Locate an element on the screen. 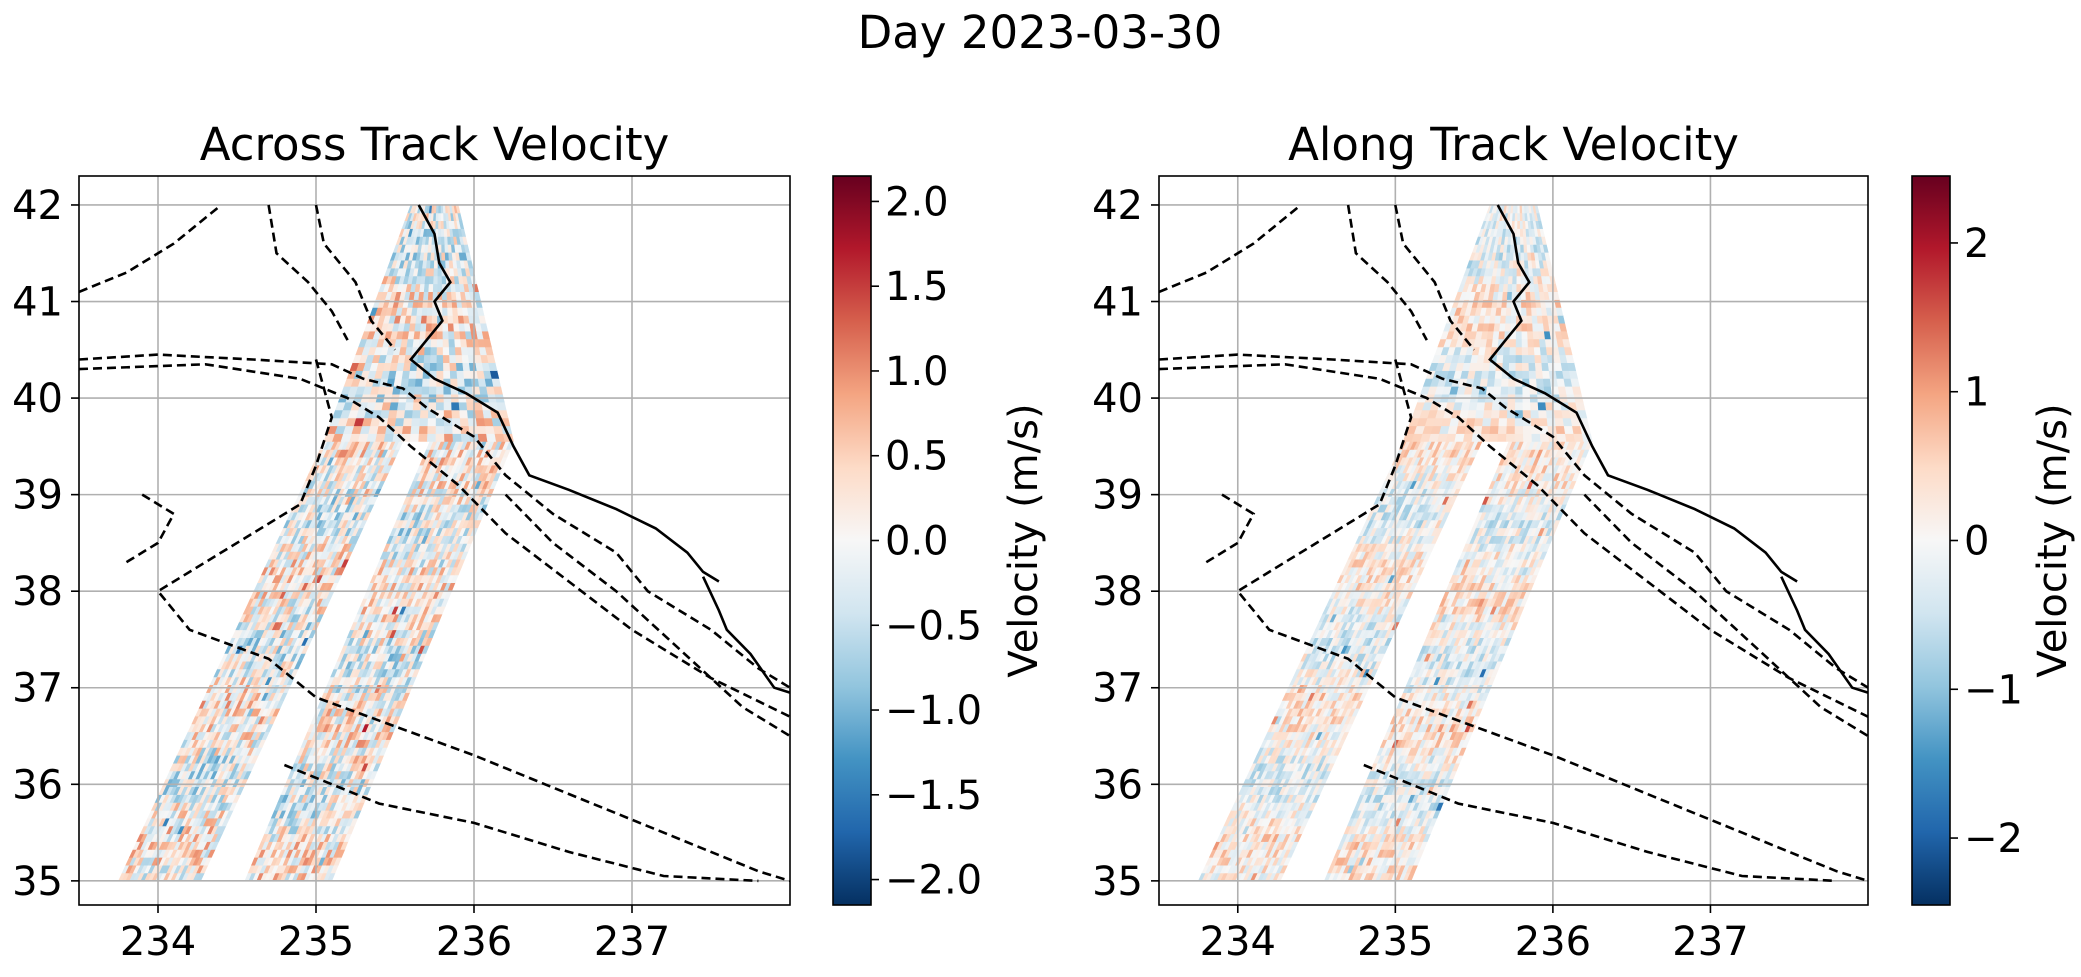 This screenshot has height=977, width=2081. colorbar-tick-label: −1 is located at coordinates (1993, 690).